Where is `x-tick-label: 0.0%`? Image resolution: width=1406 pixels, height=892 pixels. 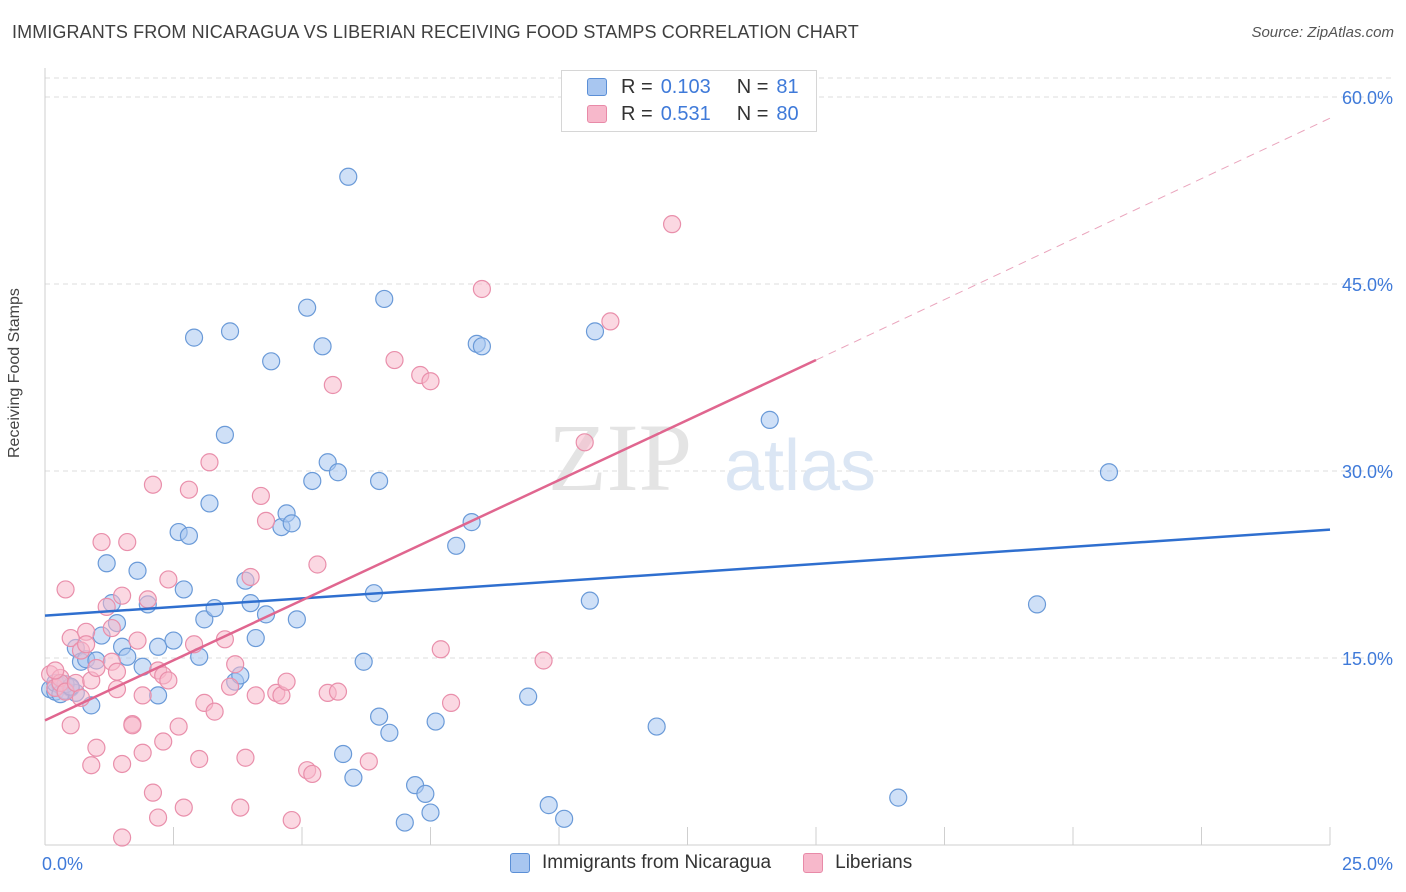
x-tick-label: 0.0% is located at coordinates (62, 864).